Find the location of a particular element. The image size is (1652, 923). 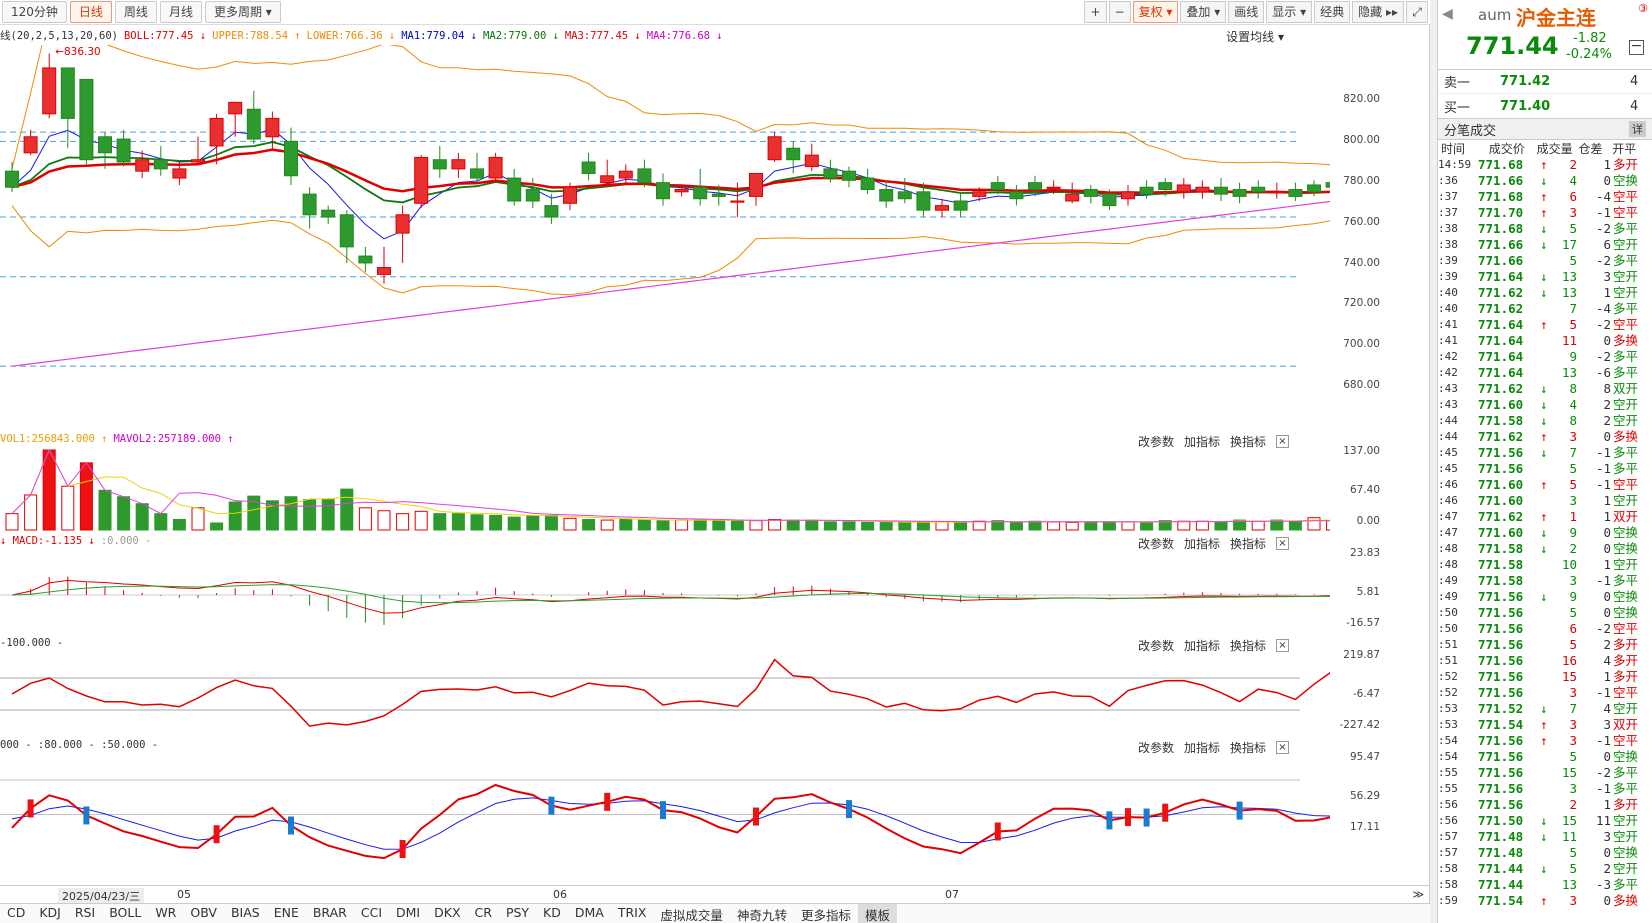

adjust-button: 复权 ▾ is located at coordinates (1155, 12).